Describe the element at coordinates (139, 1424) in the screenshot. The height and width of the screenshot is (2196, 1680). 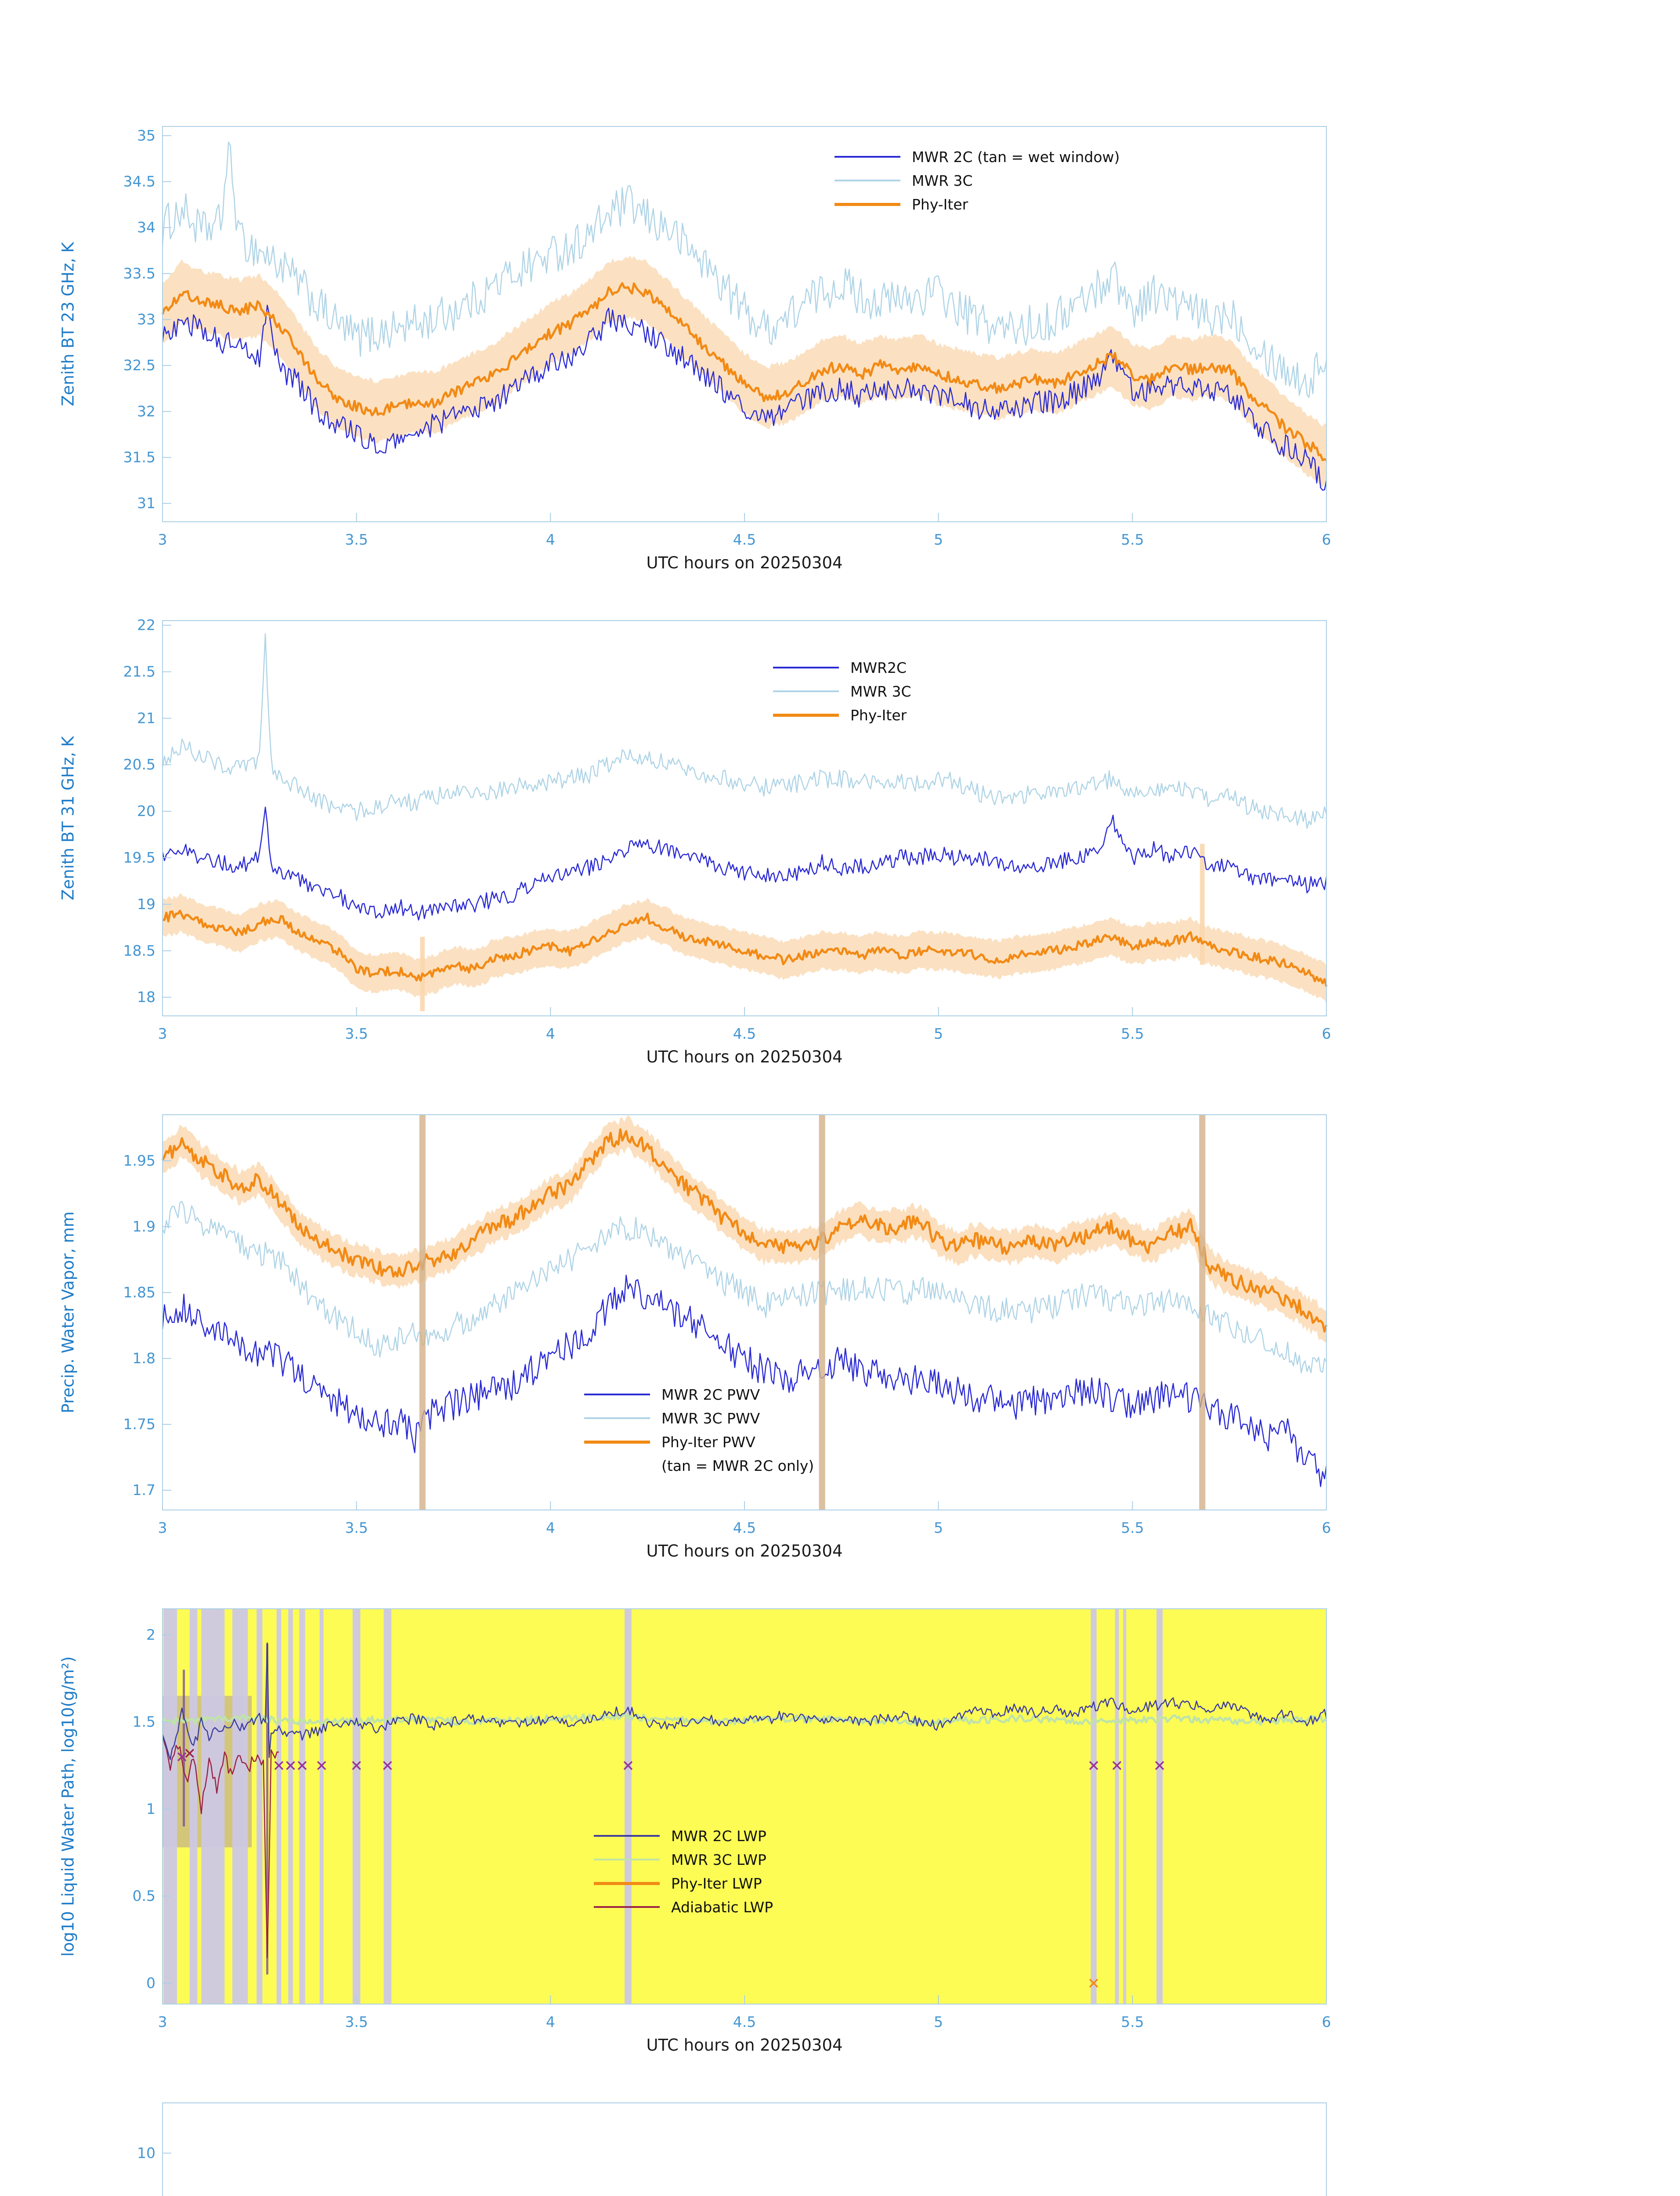
I see `y-tick-label: 1.75` at that location.